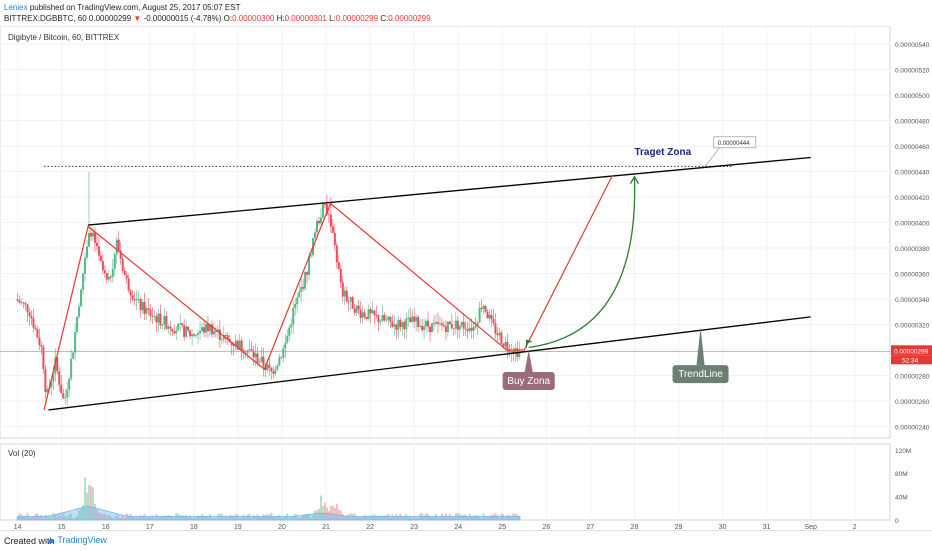  I want to click on tradingview-logo: ☁ TradingView, so click(76, 540).